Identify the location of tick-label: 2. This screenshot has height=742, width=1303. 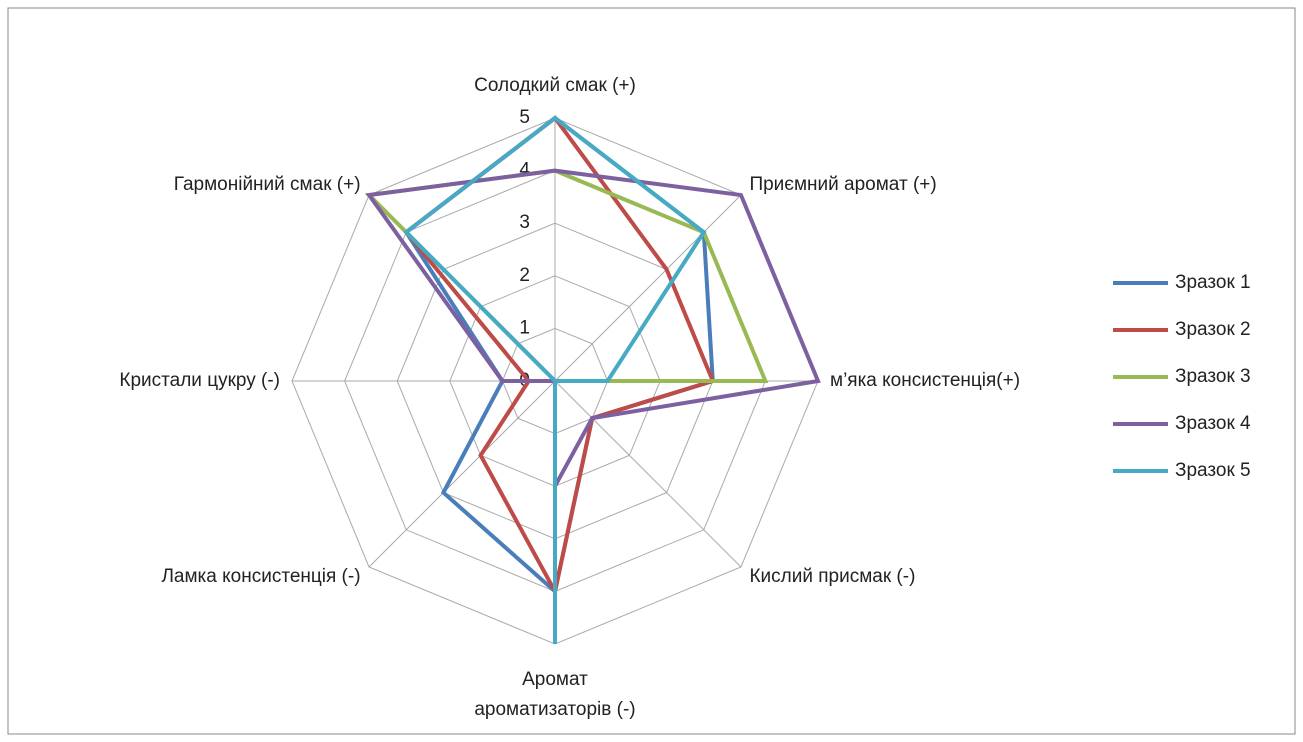
(524, 275).